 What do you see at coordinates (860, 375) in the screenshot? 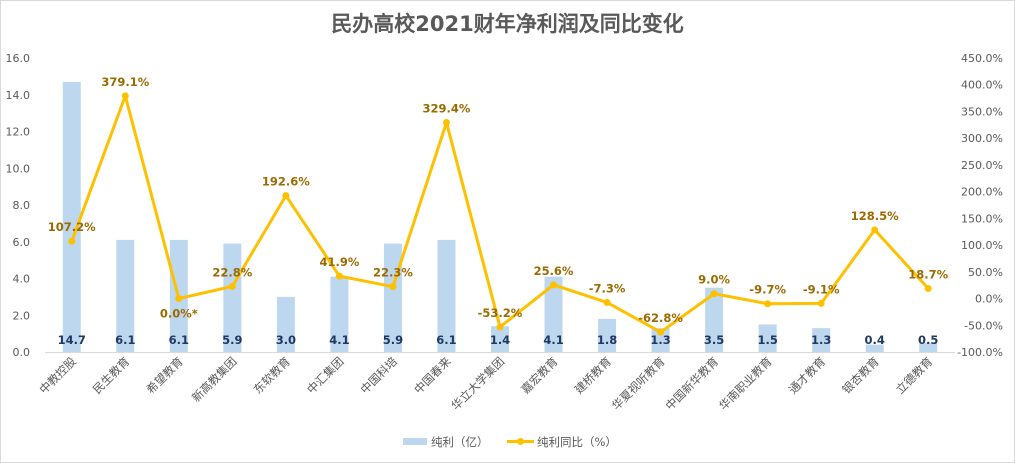
I see `category-label: 银杏教育` at bounding box center [860, 375].